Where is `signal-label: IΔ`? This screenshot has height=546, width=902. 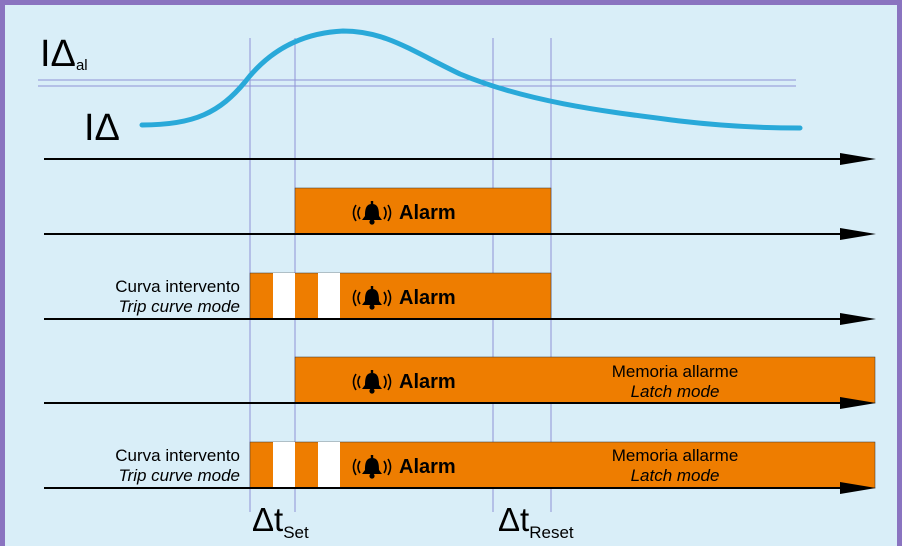
signal-label: IΔ is located at coordinates (102, 128).